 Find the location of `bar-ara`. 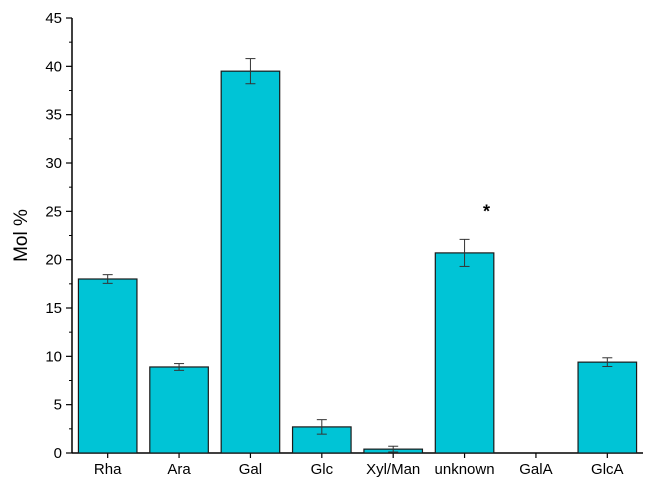

bar-ara is located at coordinates (179, 410).